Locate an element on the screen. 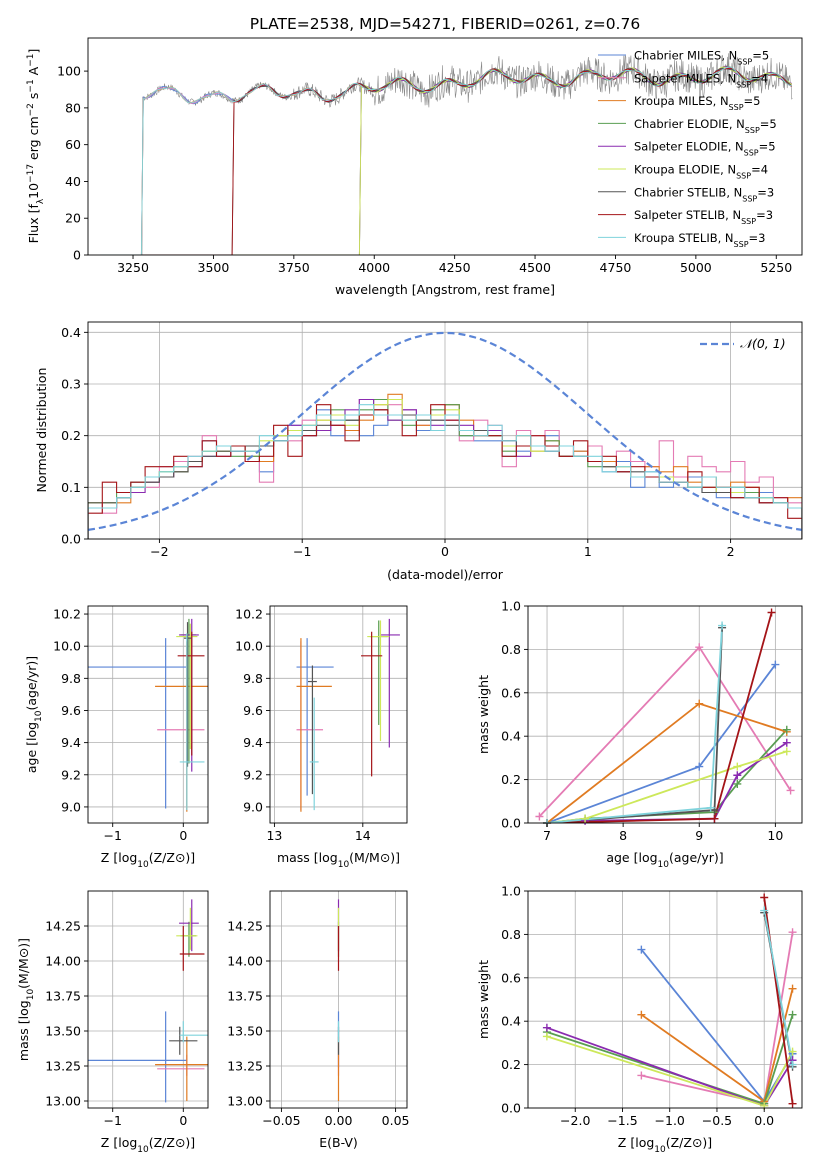 This screenshot has height=1170, width=819. y-tick-label: 0.2 is located at coordinates (71, 435).